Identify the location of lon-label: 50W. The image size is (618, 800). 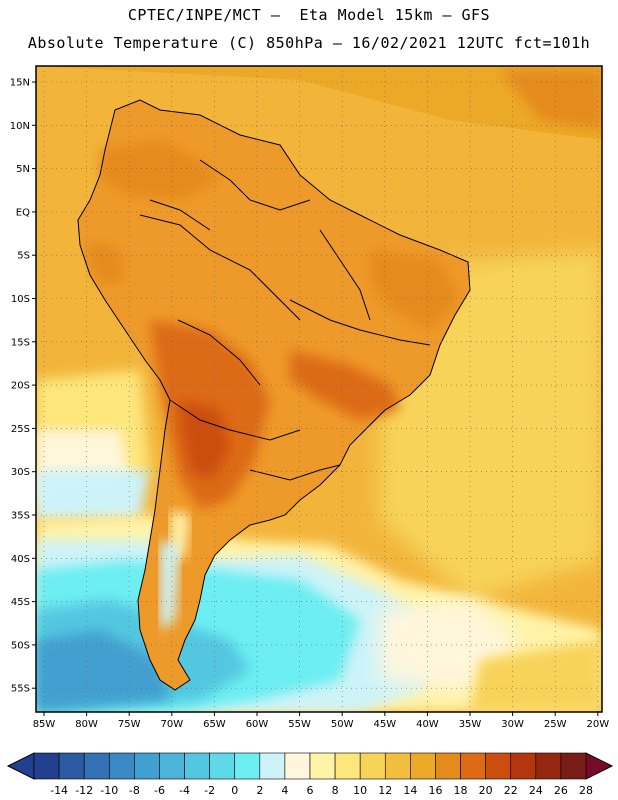
(342, 724).